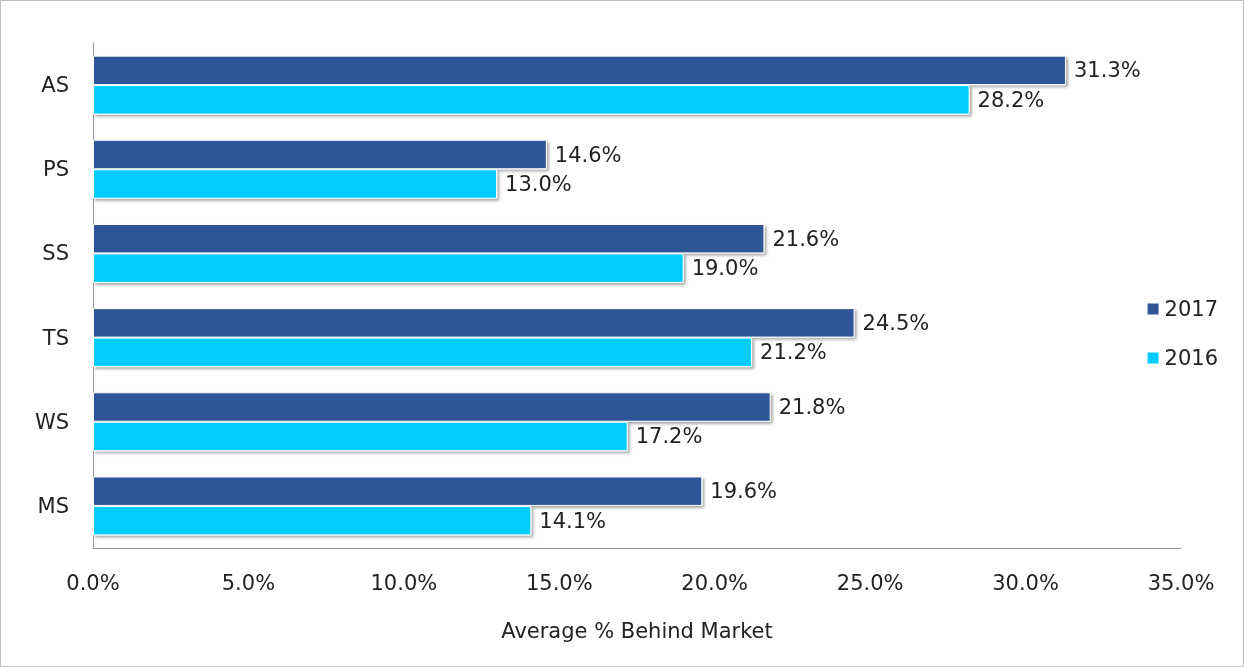  Describe the element at coordinates (1181, 582) in the screenshot. I see `x-tick-label: 35.0%` at that location.